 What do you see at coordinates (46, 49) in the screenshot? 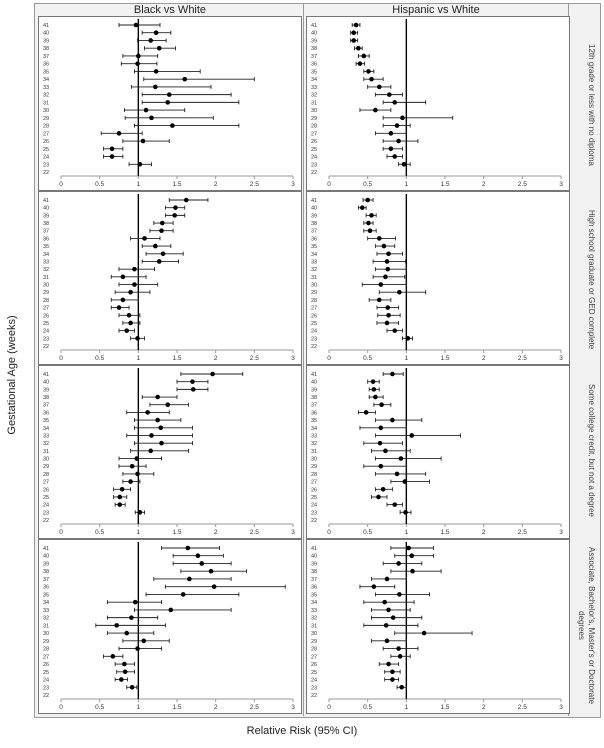
I see `week-label: 38` at bounding box center [46, 49].